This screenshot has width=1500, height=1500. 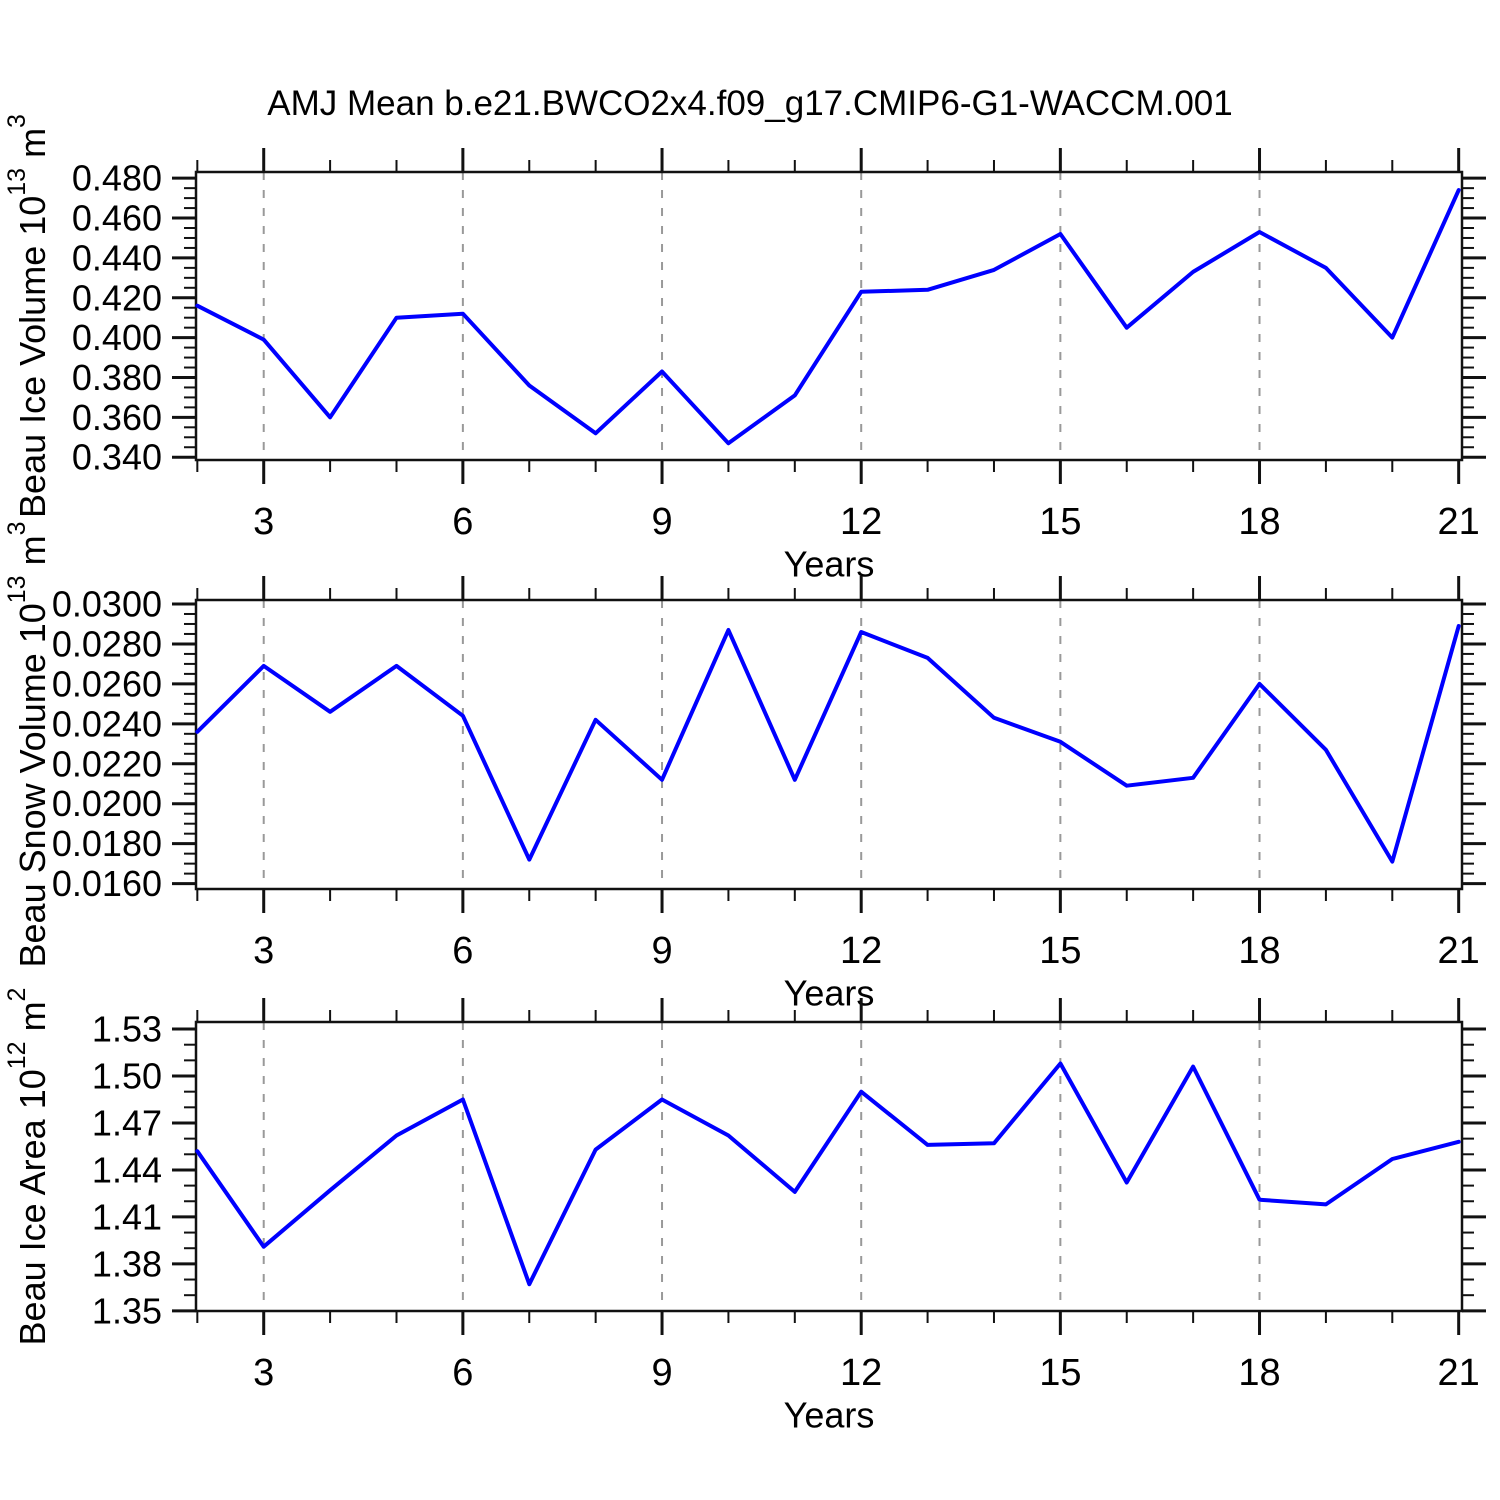 I want to click on y-tick-label: 0.360, so click(x=117, y=417).